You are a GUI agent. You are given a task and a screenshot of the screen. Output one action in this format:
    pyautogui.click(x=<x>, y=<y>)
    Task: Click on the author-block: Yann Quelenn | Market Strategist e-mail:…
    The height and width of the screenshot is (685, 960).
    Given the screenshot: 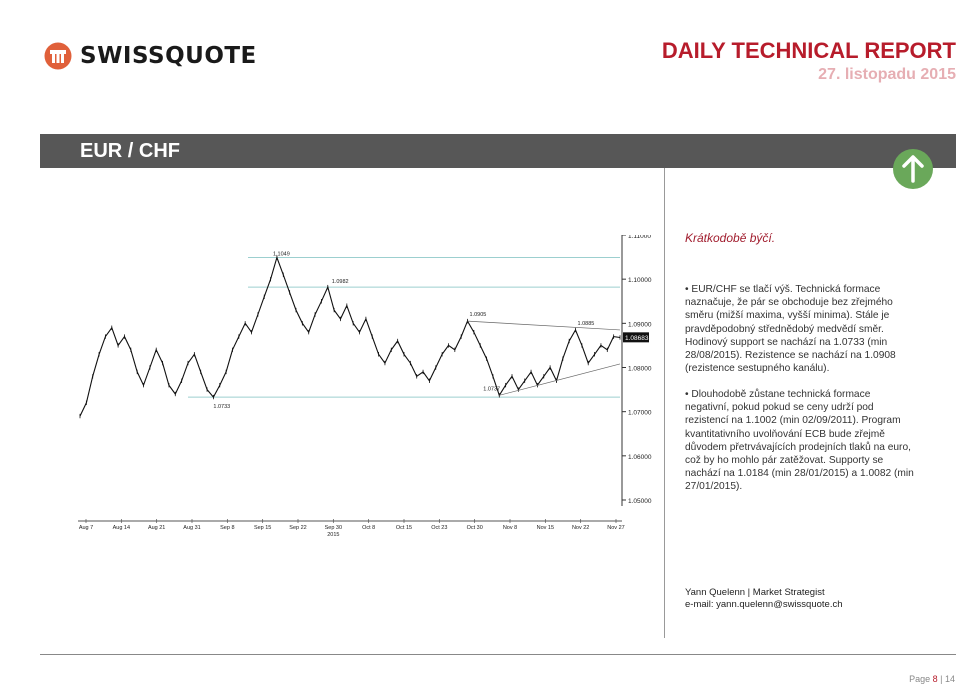 What is the action you would take?
    pyautogui.click(x=764, y=599)
    